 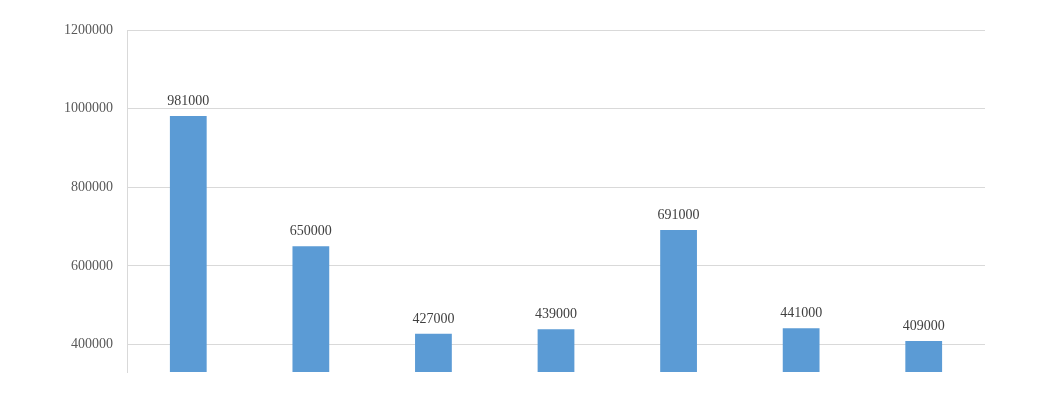 What do you see at coordinates (92, 265) in the screenshot?
I see `y-tick-label: 600000` at bounding box center [92, 265].